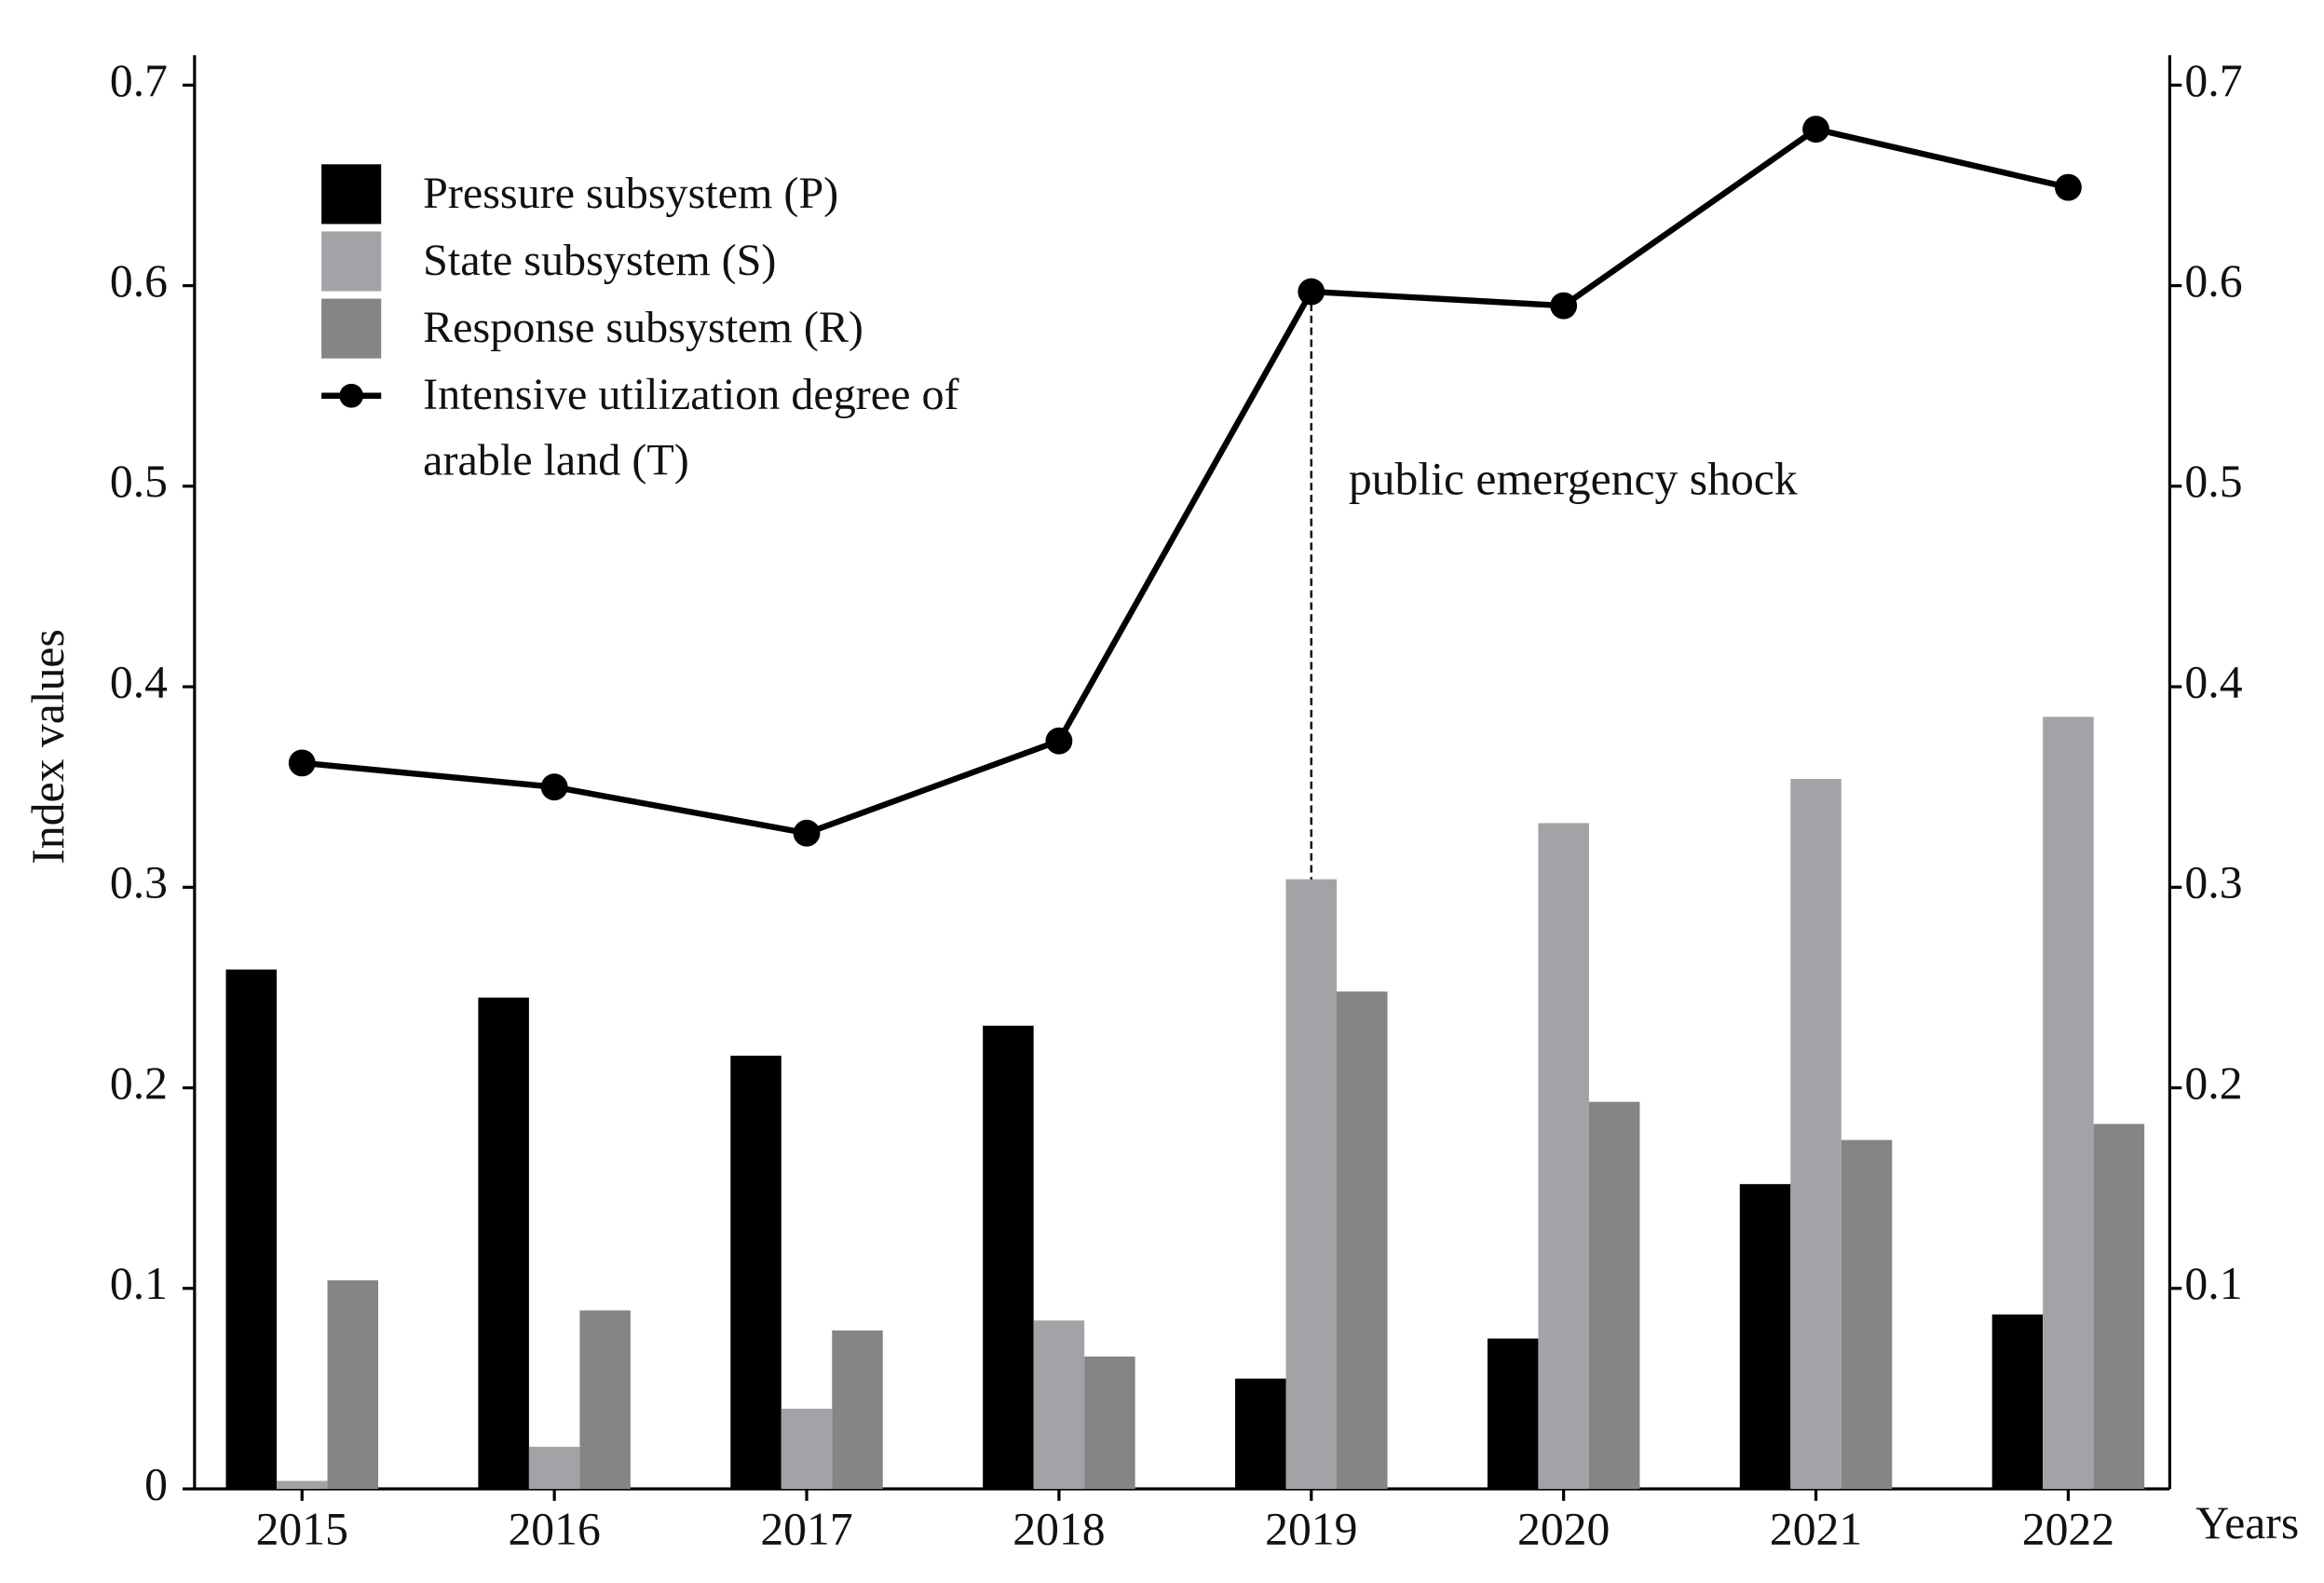 Image resolution: width=2324 pixels, height=1583 pixels. Describe the element at coordinates (2068, 1529) in the screenshot. I see `x-tick-label: 2022` at that location.